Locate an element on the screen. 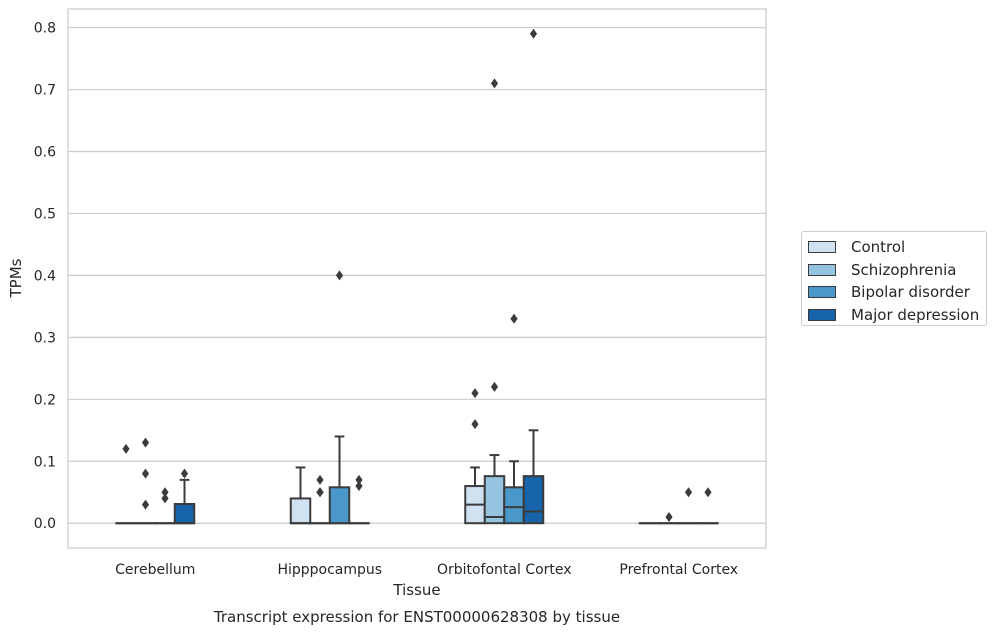 The width and height of the screenshot is (997, 634). x-tick-label: Orbitofontal Cortex is located at coordinates (504, 570).